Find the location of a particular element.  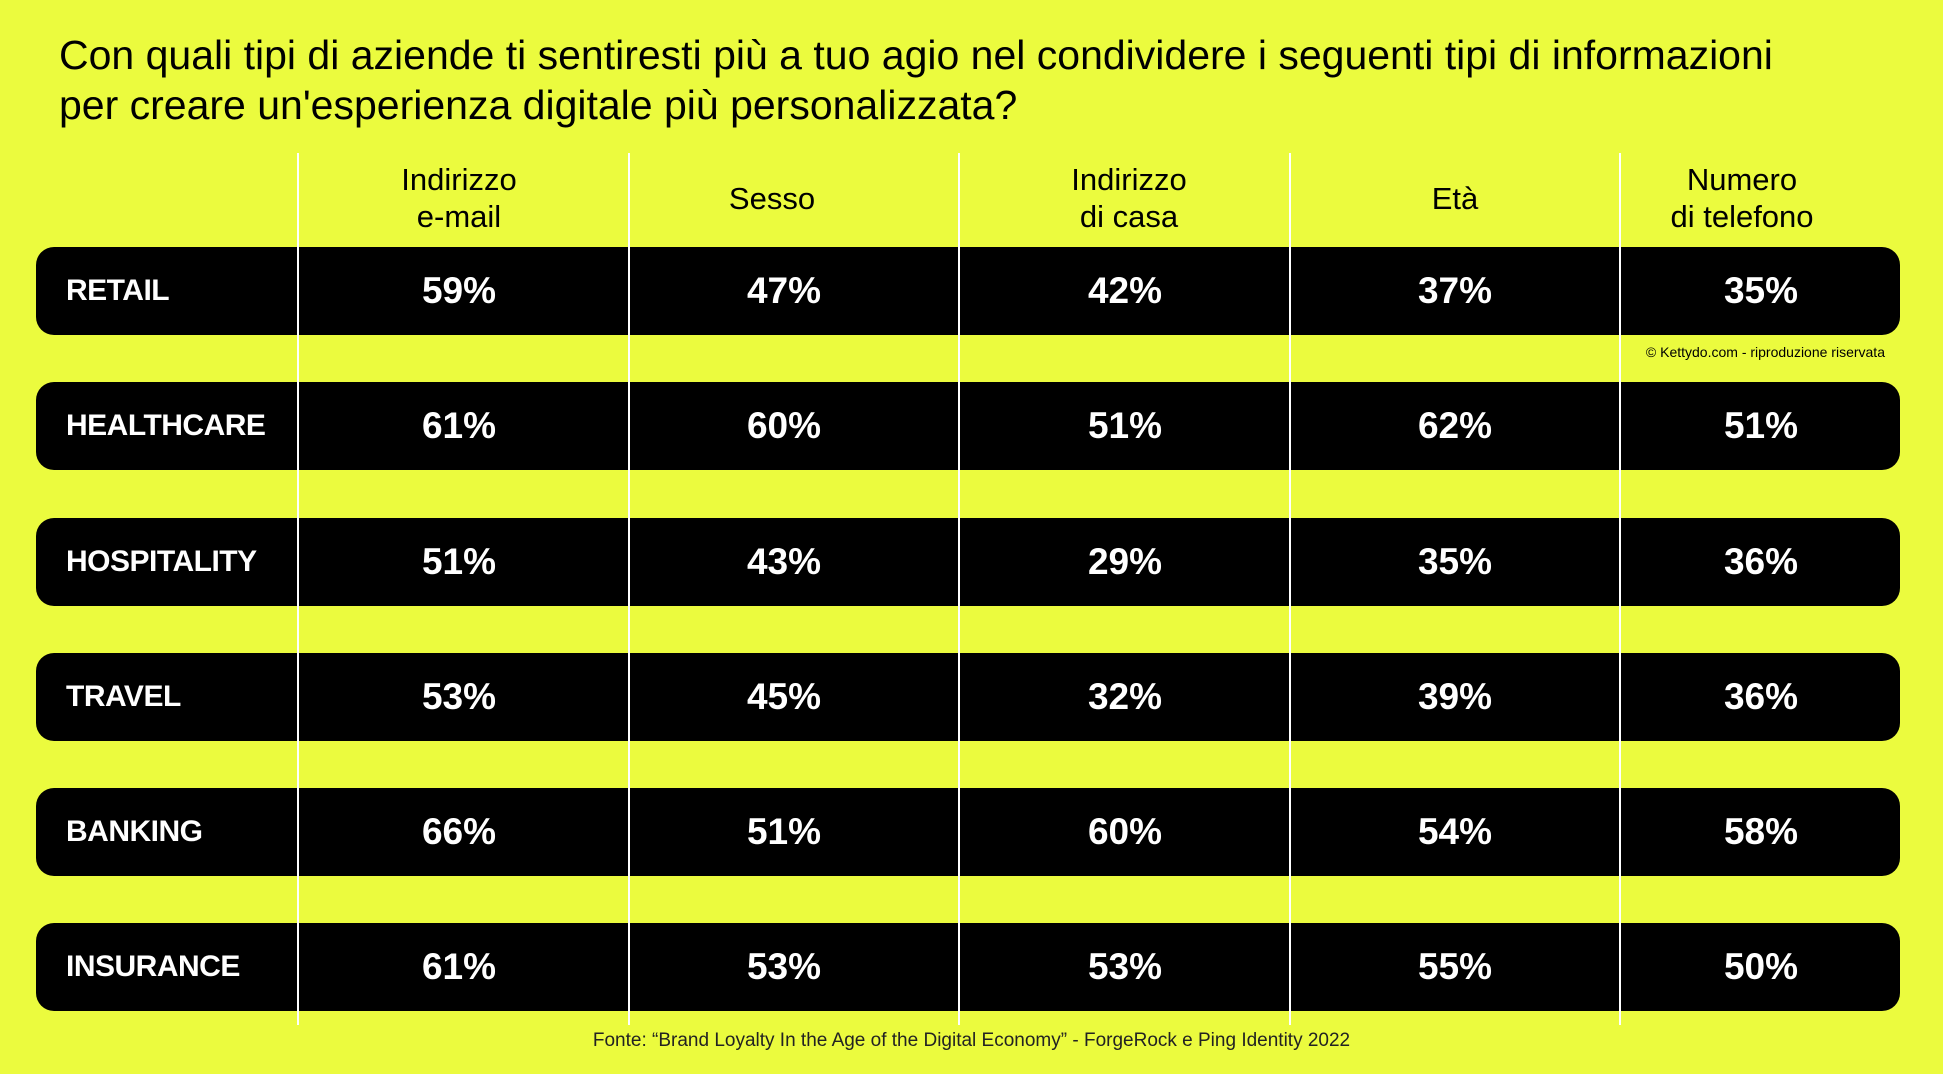

data-label: 59% is located at coordinates (459, 290).